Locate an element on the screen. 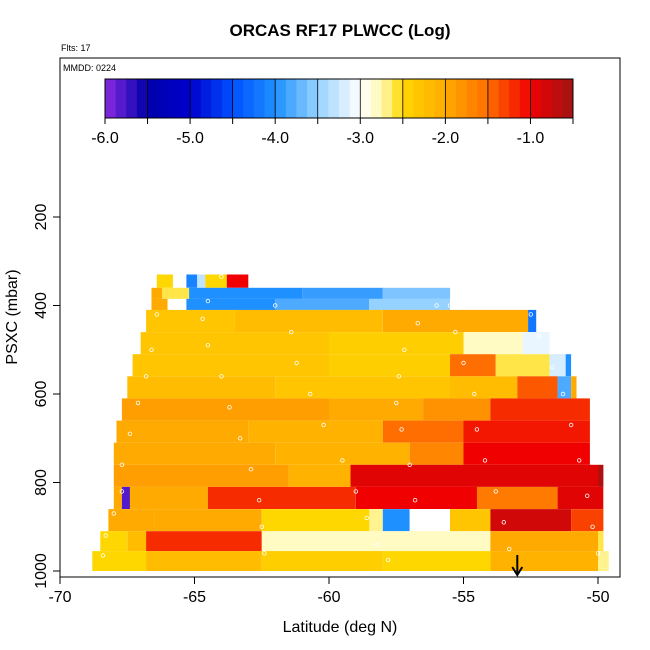  arrow-head is located at coordinates (517, 571).